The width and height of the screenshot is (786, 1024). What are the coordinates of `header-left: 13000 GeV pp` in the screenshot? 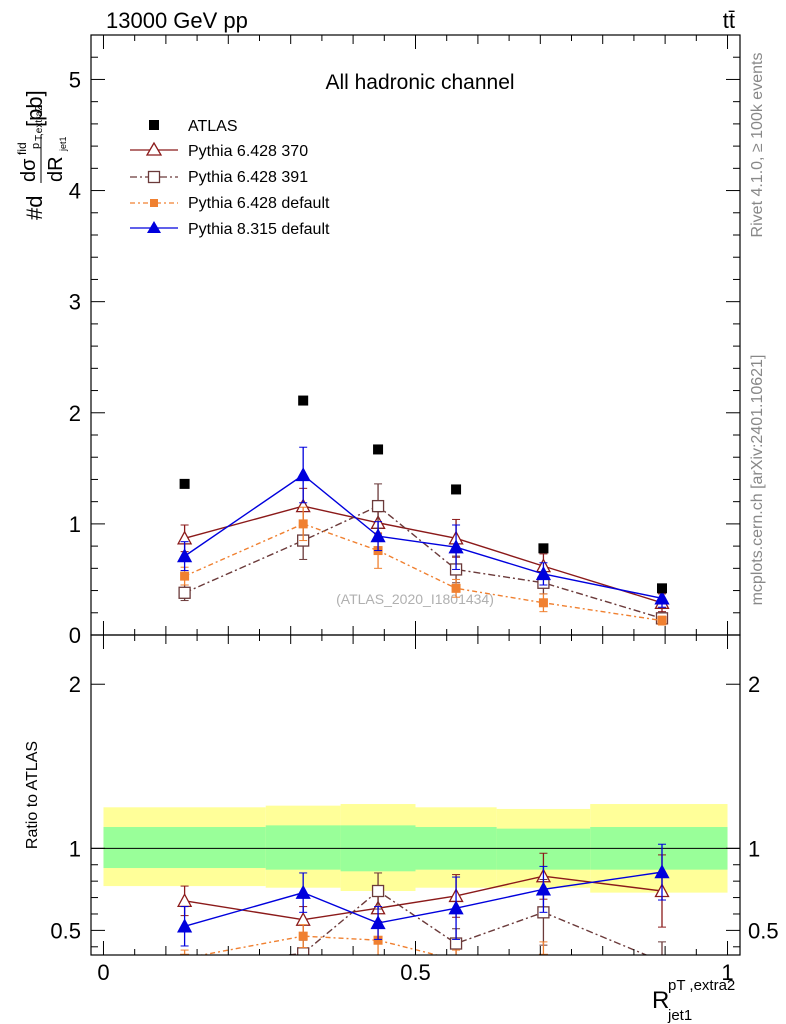 It's located at (177, 20).